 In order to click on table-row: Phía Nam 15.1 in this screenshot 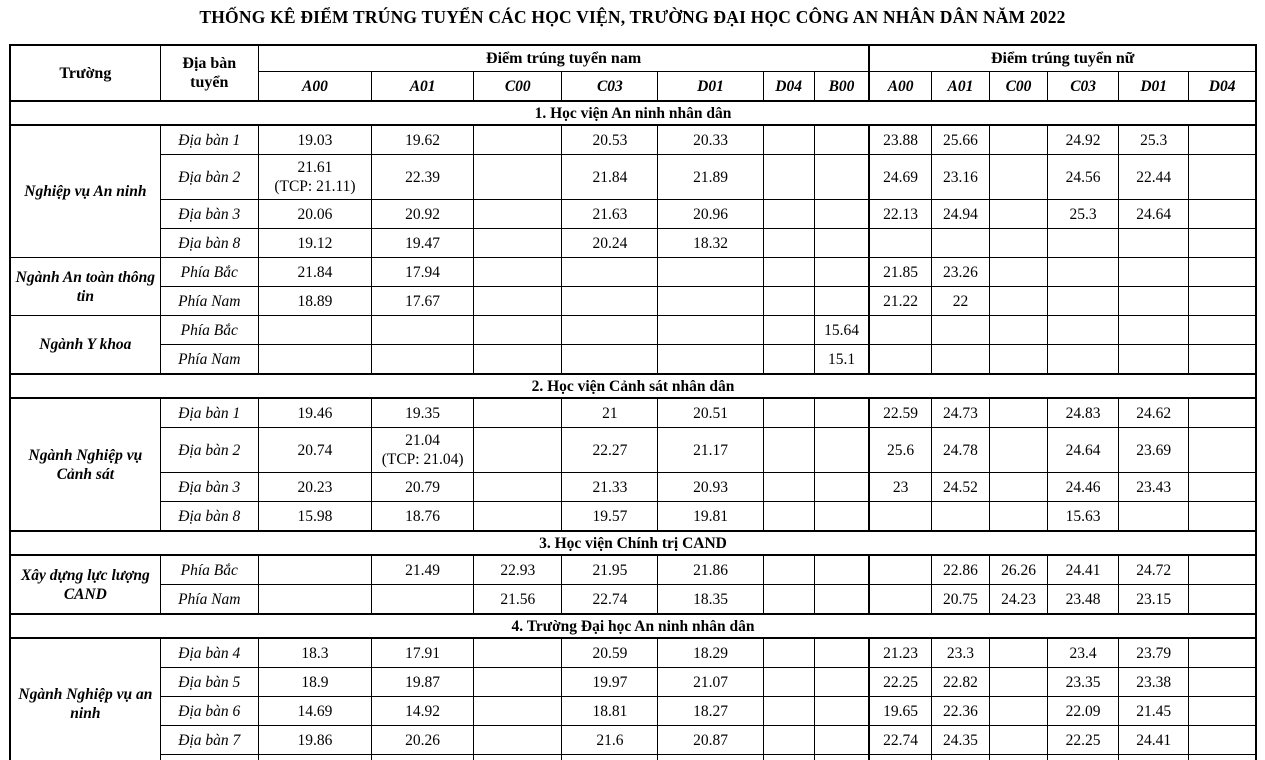, I will do `click(633, 359)`.